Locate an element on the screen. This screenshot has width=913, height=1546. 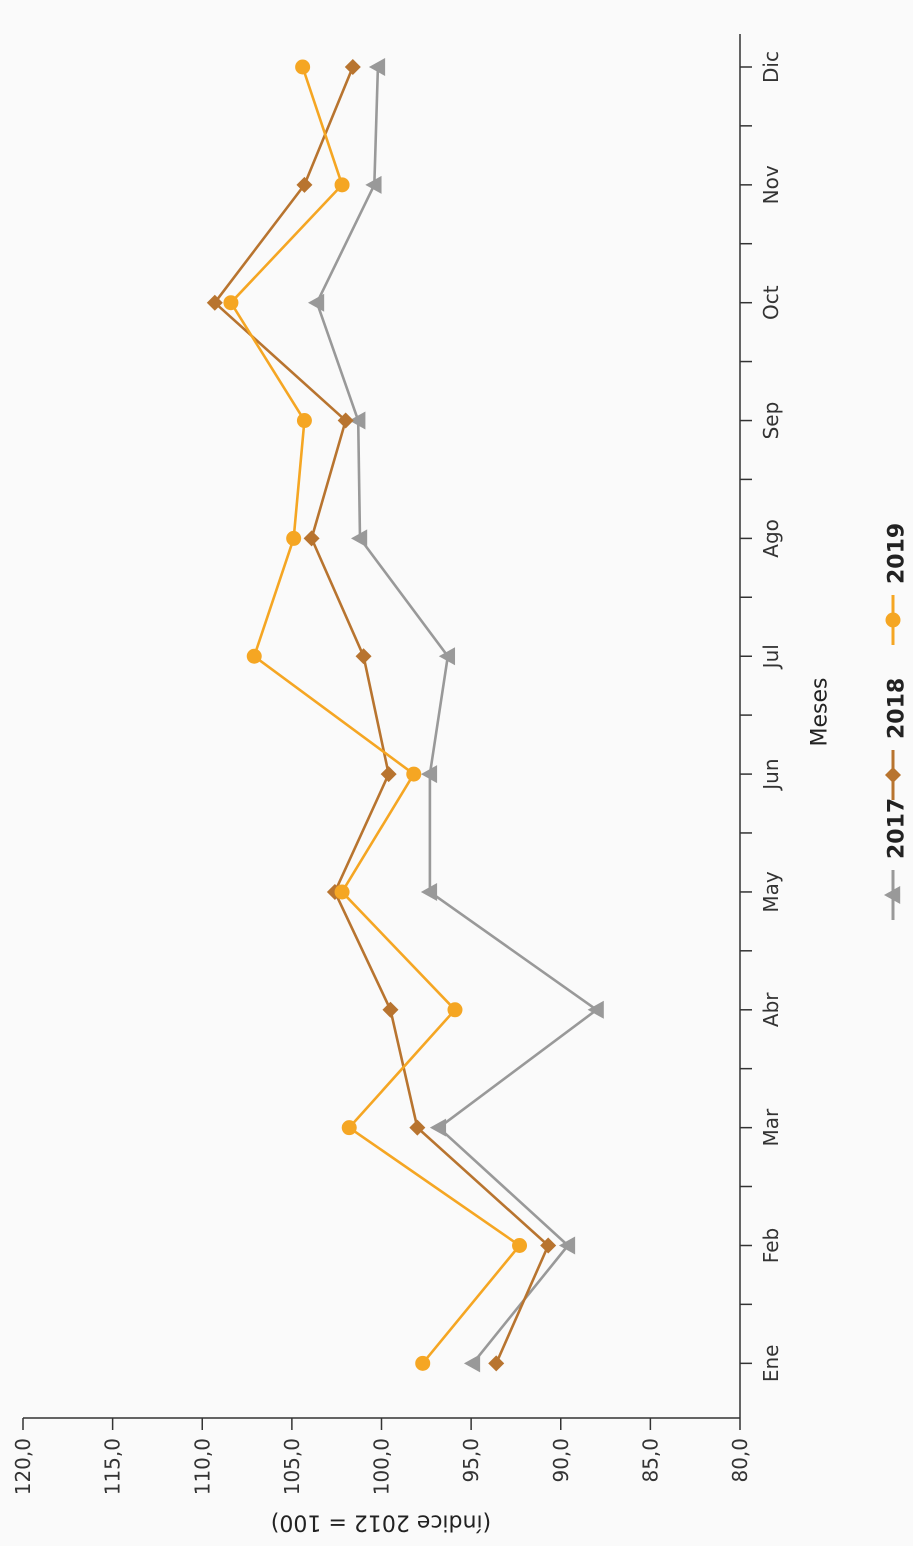
category-tick-label: May is located at coordinates (771, 892).